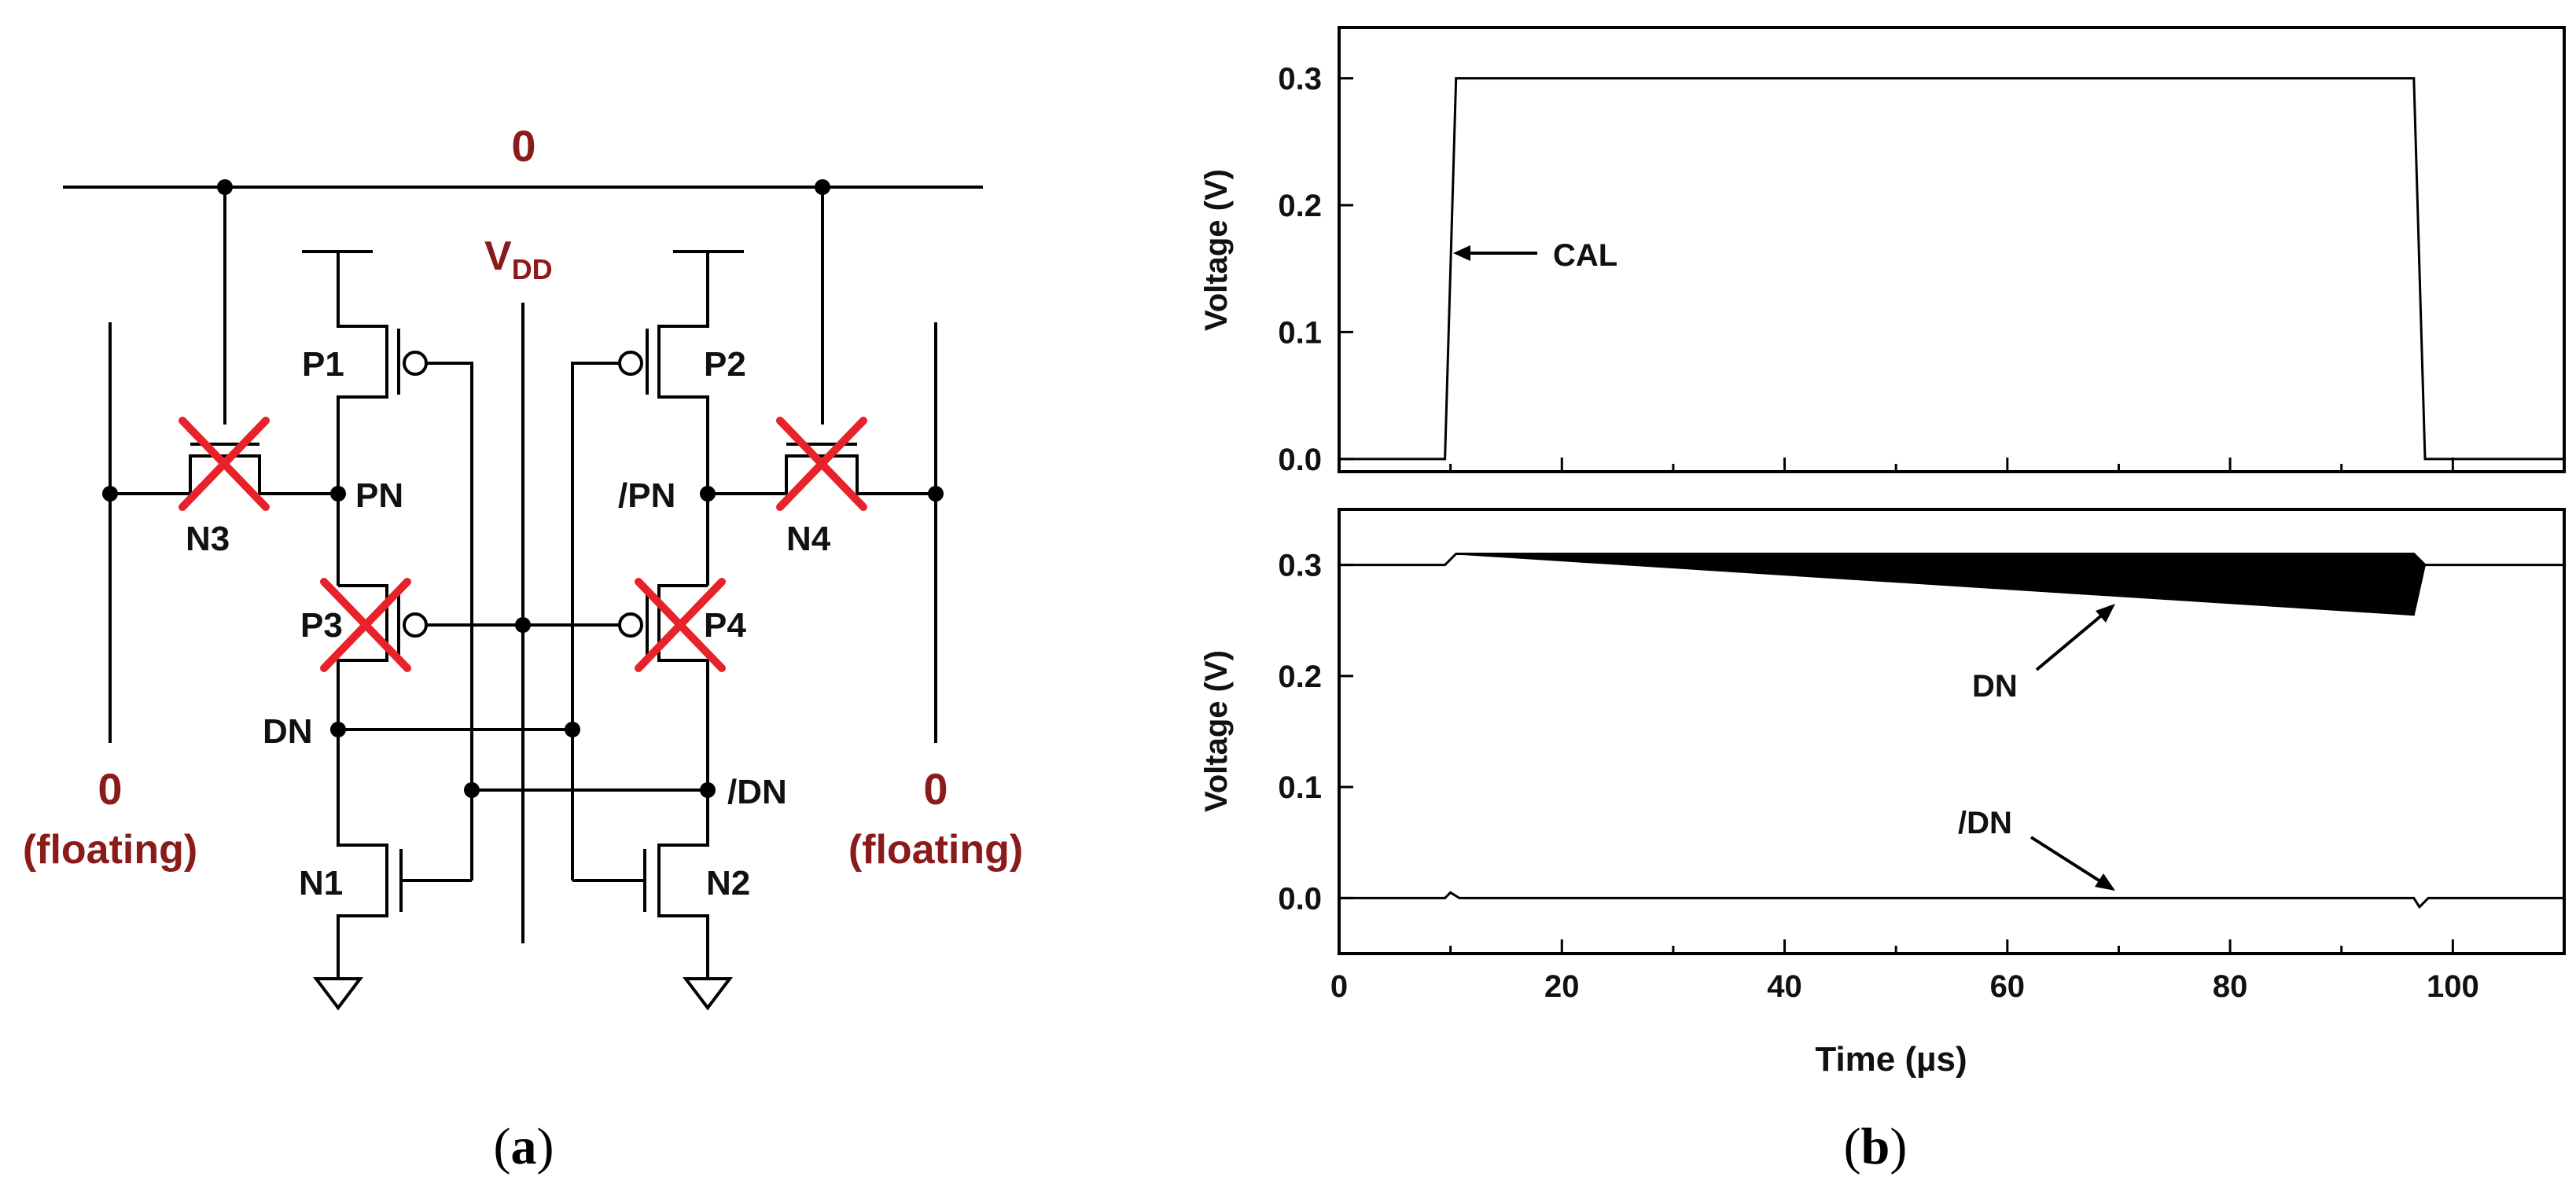  What do you see at coordinates (725, 626) in the screenshot?
I see `p4-label: P4` at bounding box center [725, 626].